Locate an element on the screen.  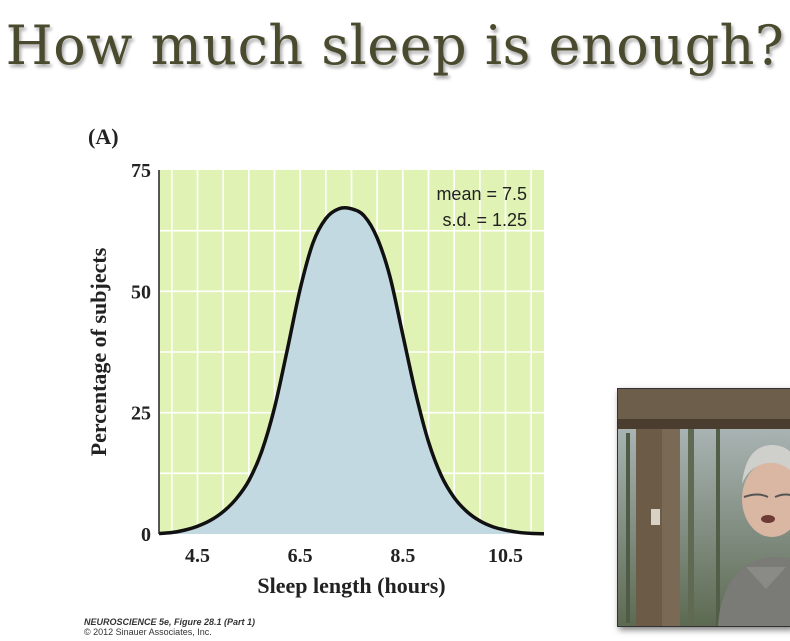
x-tick-labels: 4.5 6.5 8.5 10.5 is located at coordinates (354, 556).